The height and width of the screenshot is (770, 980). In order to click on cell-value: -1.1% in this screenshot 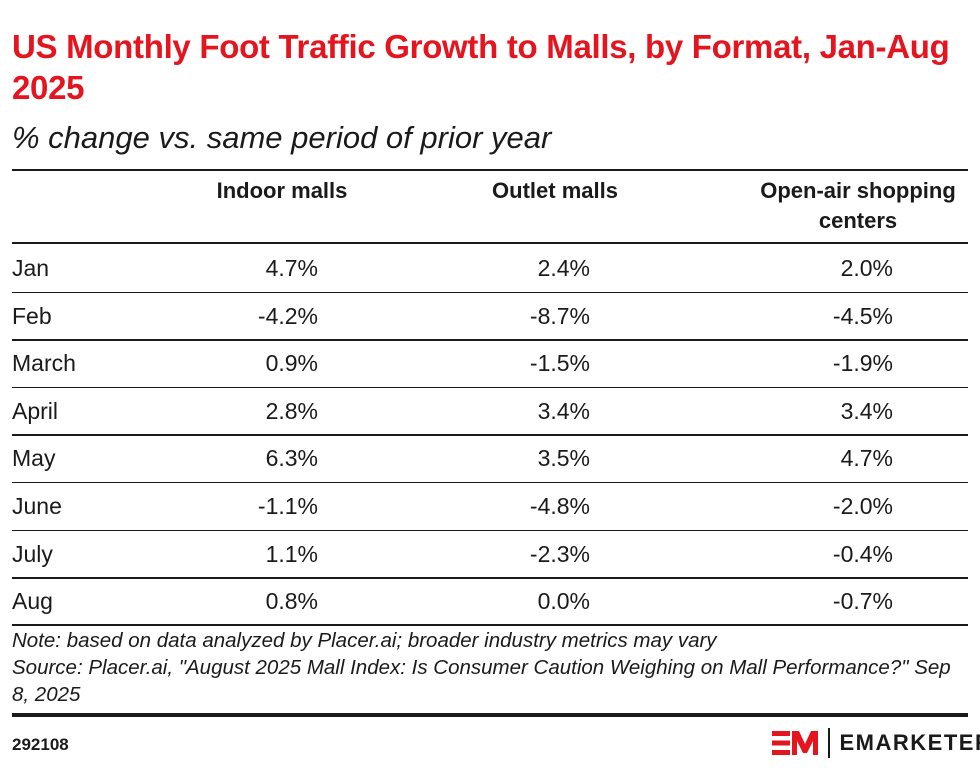, I will do `click(287, 506)`.